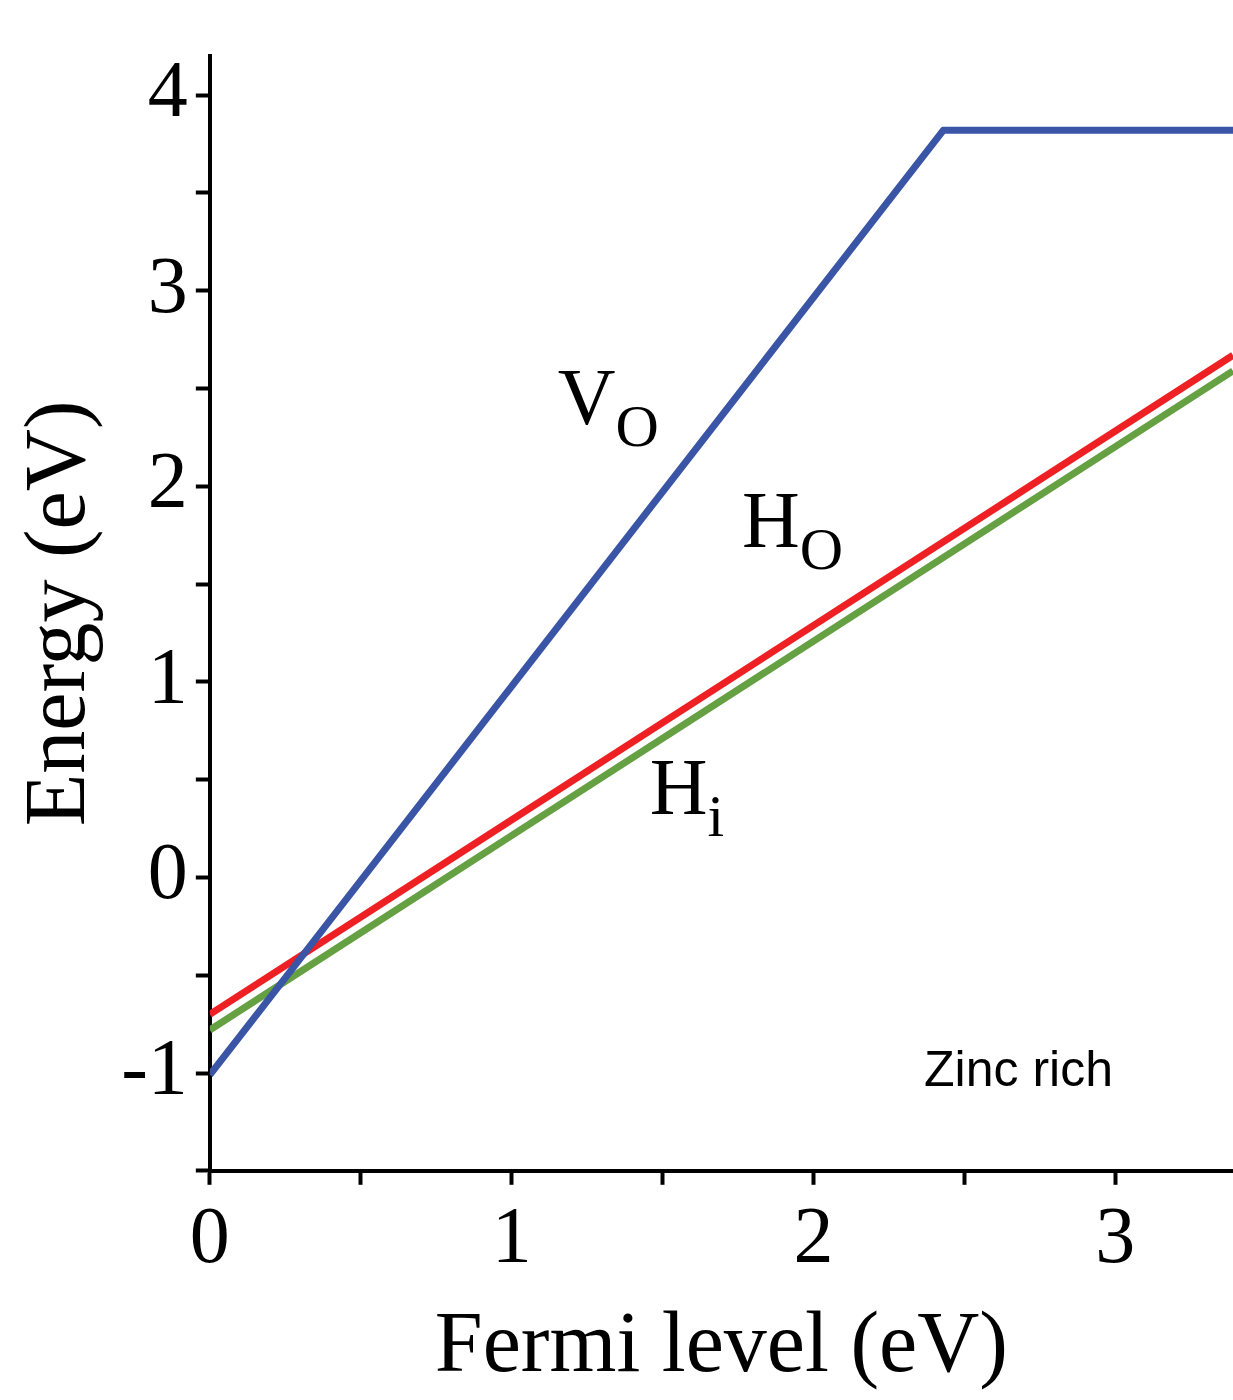 The width and height of the screenshot is (1233, 1400). What do you see at coordinates (1018, 1068) in the screenshot?
I see `annotation: Zinc rich` at bounding box center [1018, 1068].